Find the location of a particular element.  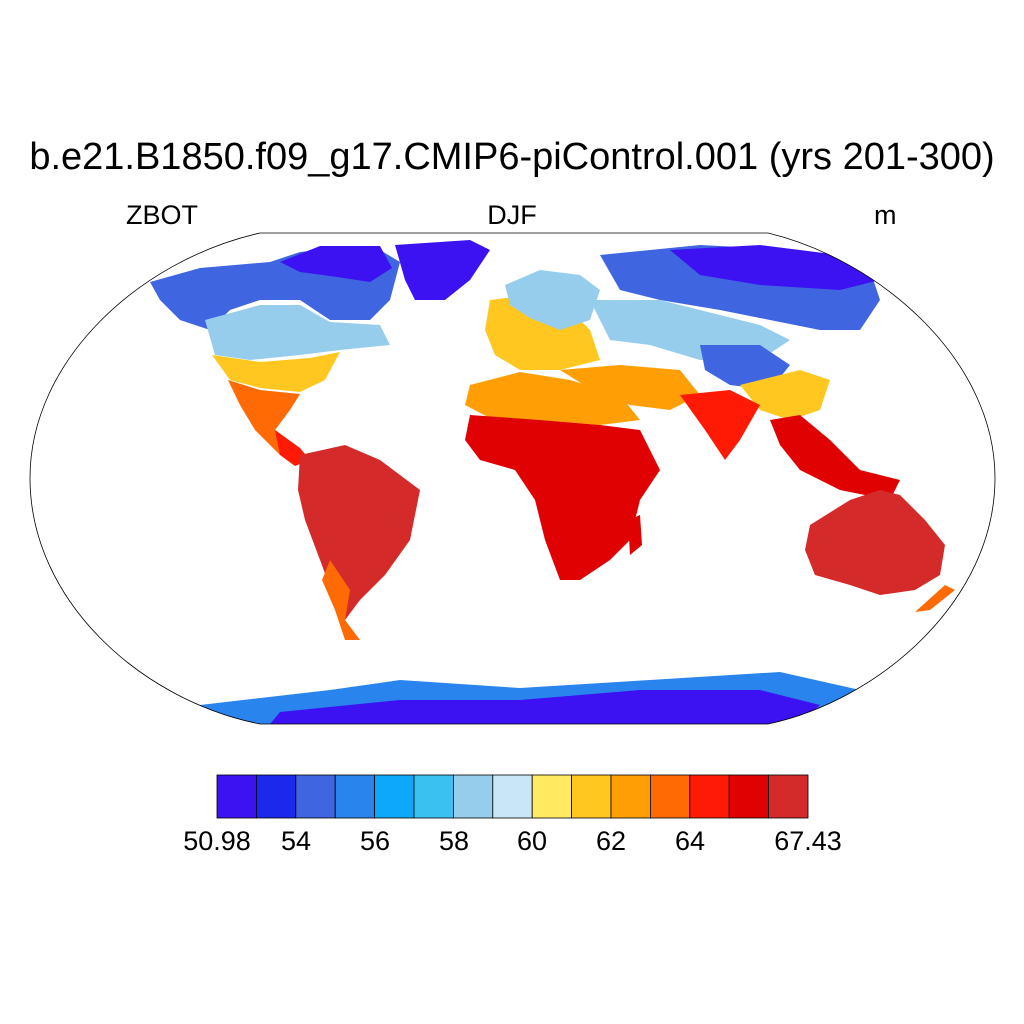

madagascar is located at coordinates (635, 535).